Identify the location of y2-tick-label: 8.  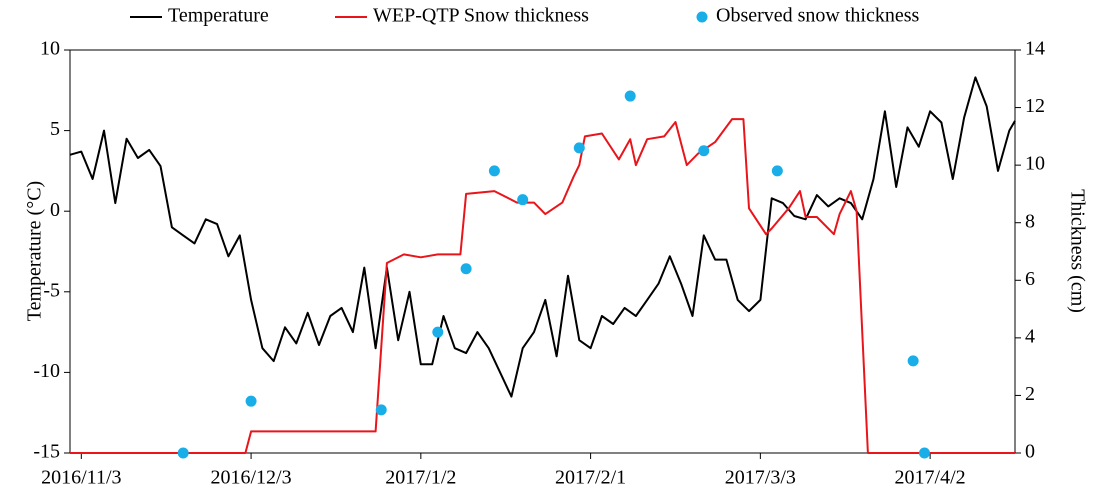
(1030, 221).